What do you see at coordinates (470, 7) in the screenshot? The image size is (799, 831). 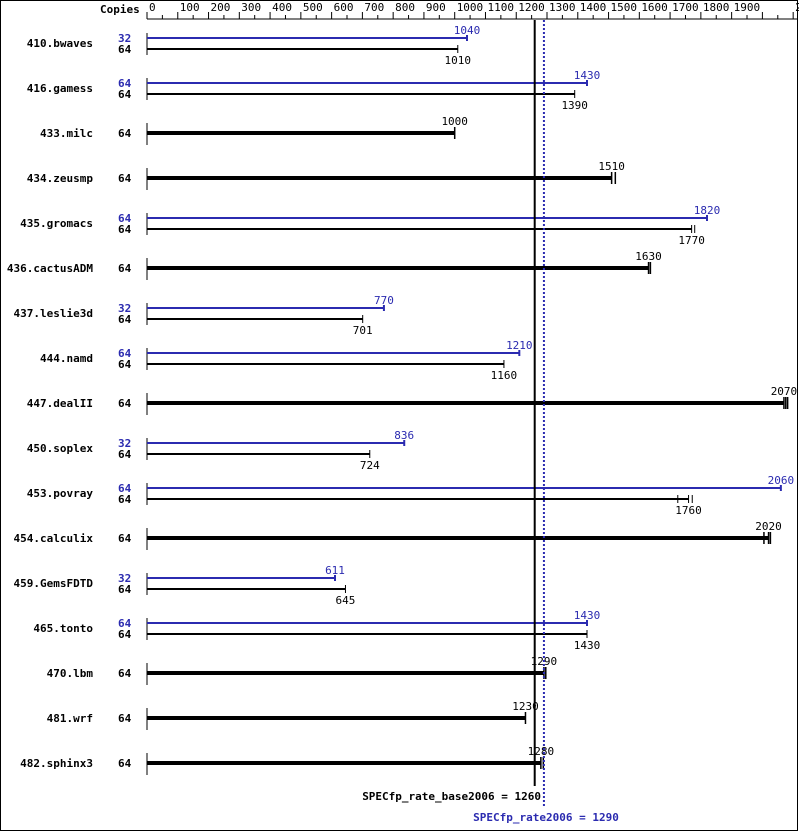 I see `x-tick-label: 1000` at bounding box center [470, 7].